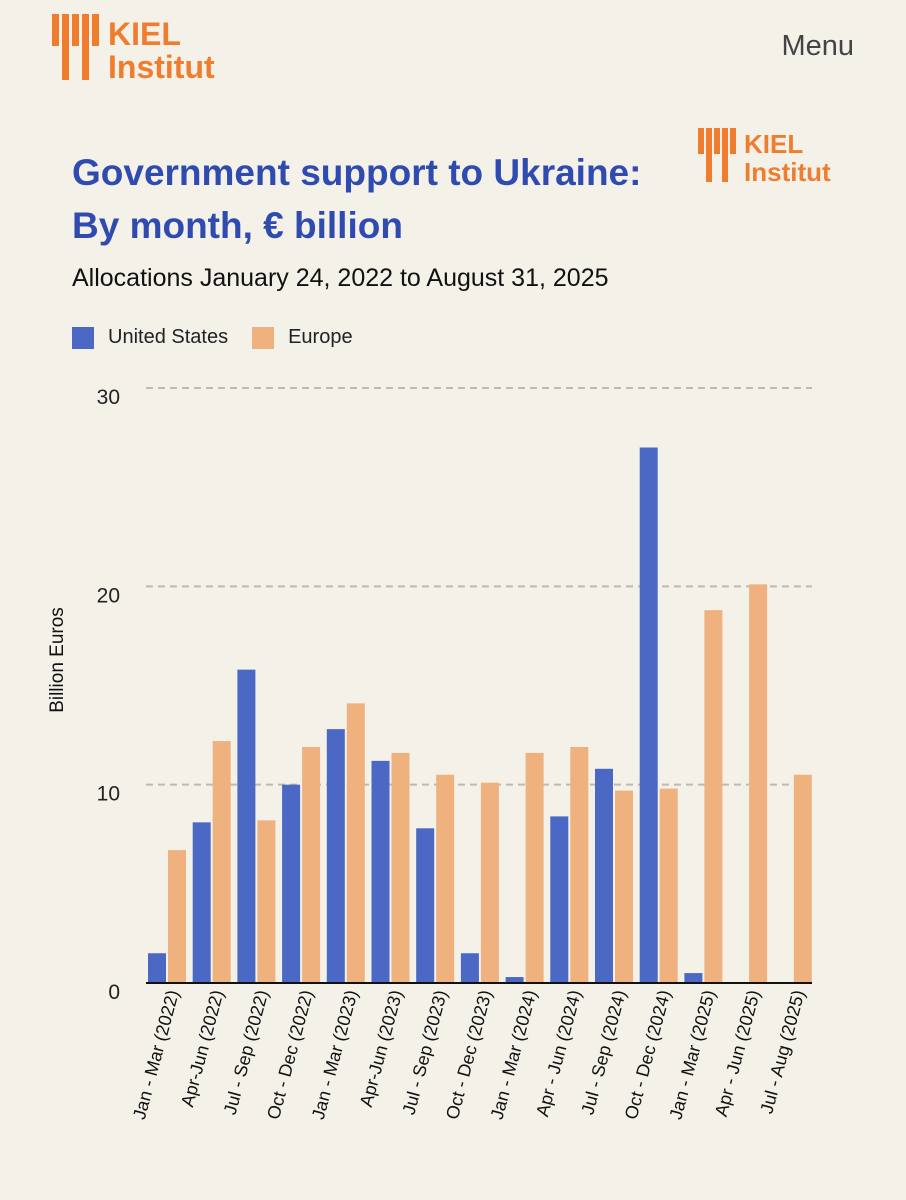  I want to click on x-tick-label: Oct - Dec (2024), so click(648, 1055).